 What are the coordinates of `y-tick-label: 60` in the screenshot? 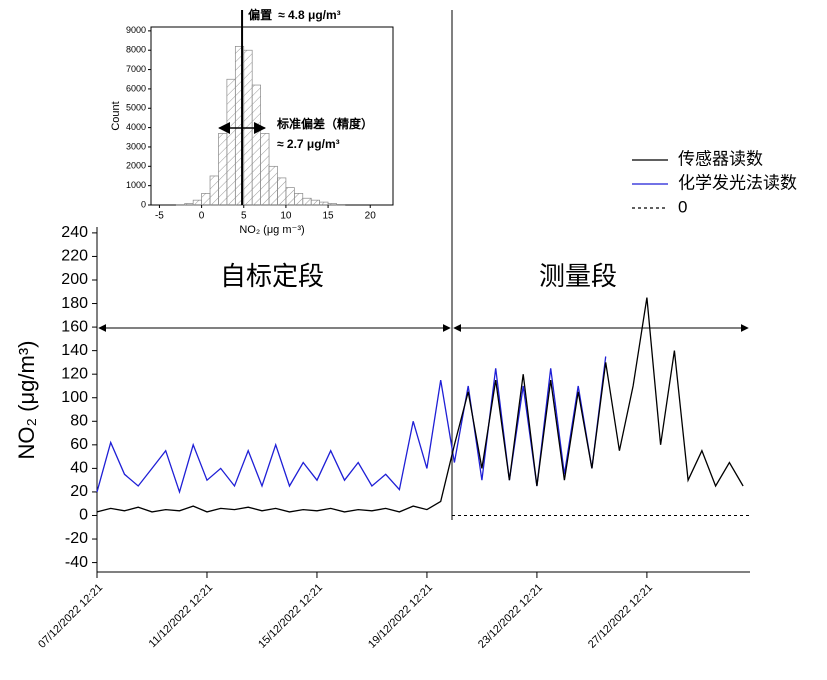 It's located at (79, 444).